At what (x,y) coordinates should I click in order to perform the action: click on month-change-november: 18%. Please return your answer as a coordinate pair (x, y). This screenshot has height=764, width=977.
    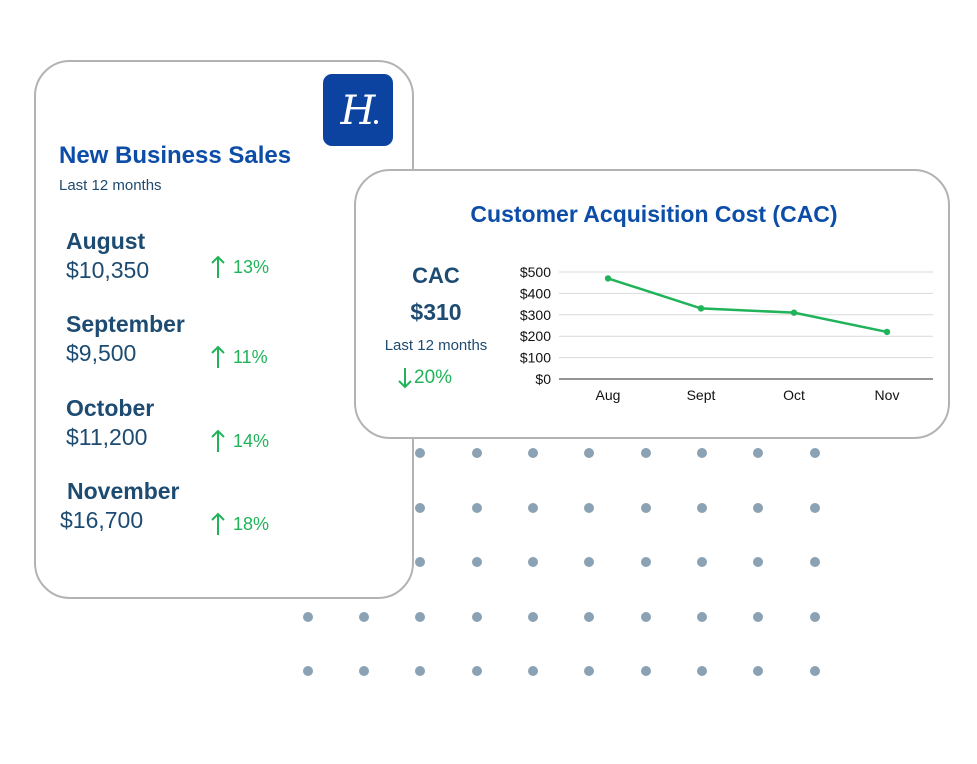
    Looking at the image, I should click on (240, 524).